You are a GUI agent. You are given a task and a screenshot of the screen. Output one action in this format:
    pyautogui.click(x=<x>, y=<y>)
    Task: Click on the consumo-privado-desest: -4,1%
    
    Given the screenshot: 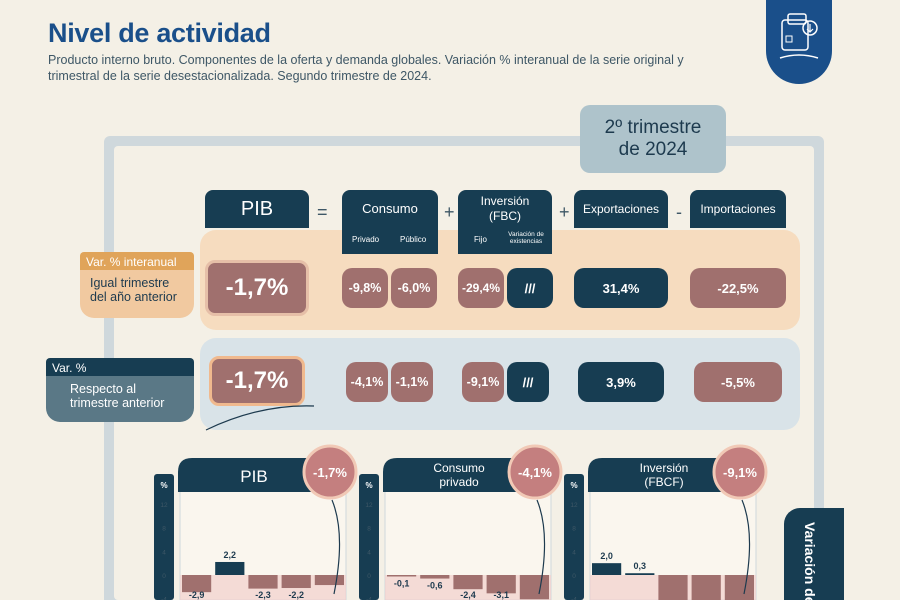 What is the action you would take?
    pyautogui.click(x=367, y=382)
    